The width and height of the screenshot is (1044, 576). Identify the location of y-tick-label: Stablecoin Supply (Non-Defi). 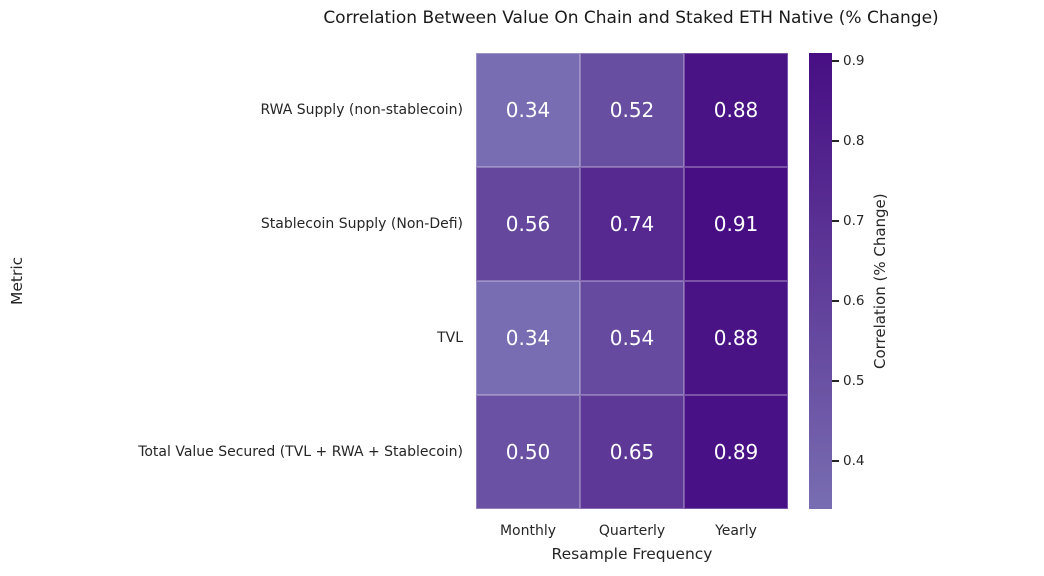
(361, 224).